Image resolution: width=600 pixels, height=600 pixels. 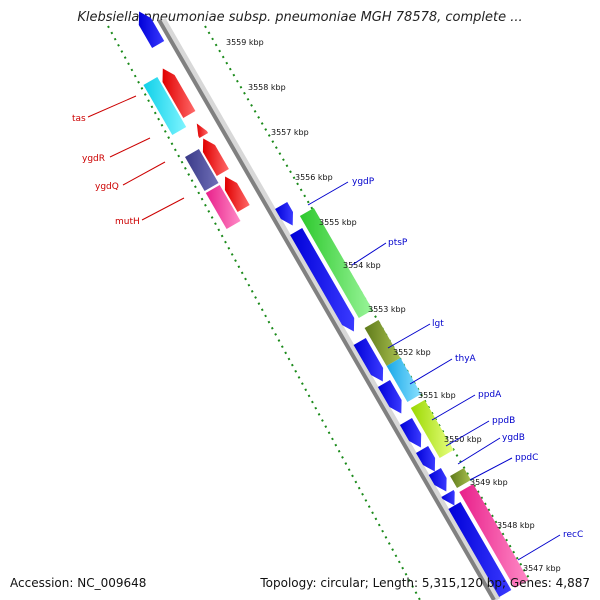 I want to click on gene-label-ppdB: ppdB, so click(x=503, y=421).